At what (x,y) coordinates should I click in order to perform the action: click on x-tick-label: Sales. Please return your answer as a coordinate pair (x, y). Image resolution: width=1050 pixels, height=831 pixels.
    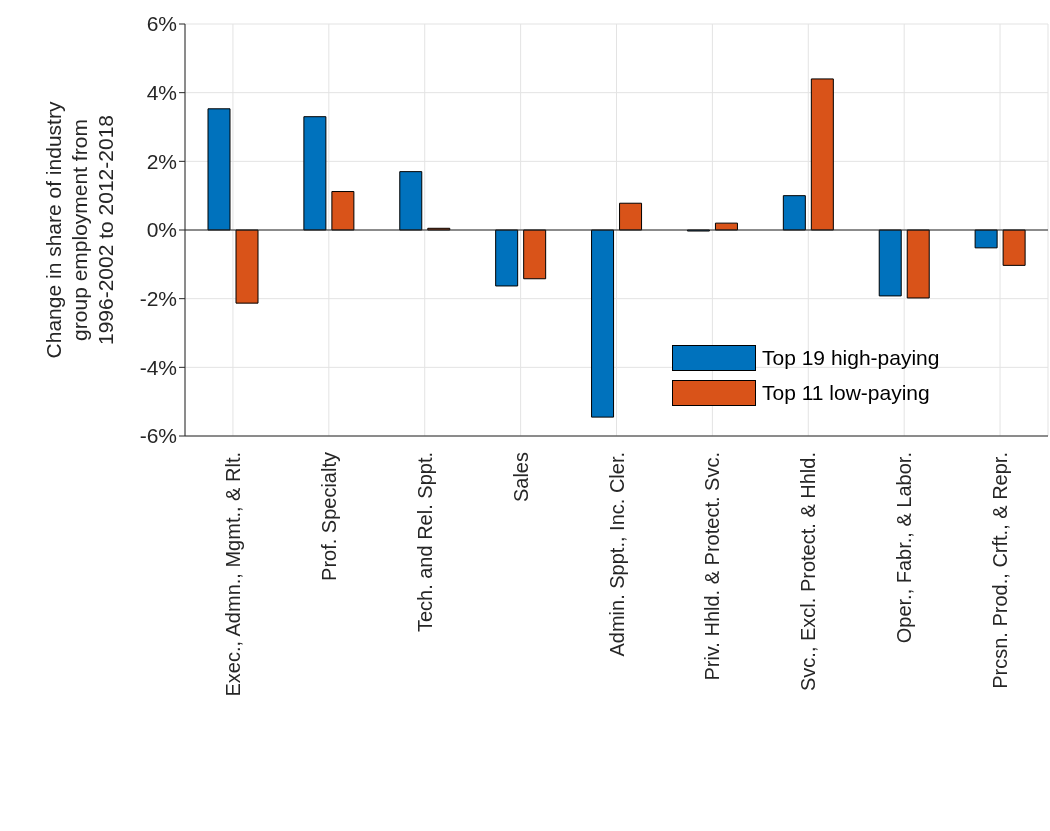
    Looking at the image, I should click on (520, 477).